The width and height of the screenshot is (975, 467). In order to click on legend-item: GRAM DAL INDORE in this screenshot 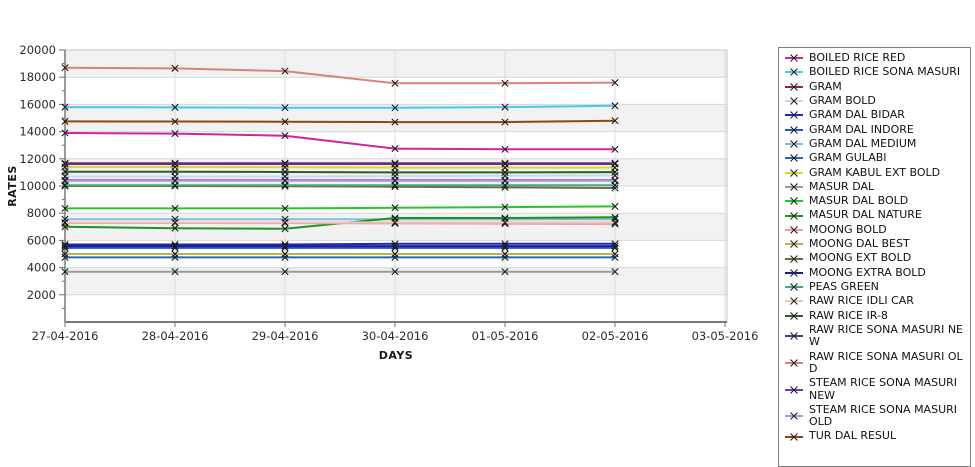, I will do `click(876, 129)`.